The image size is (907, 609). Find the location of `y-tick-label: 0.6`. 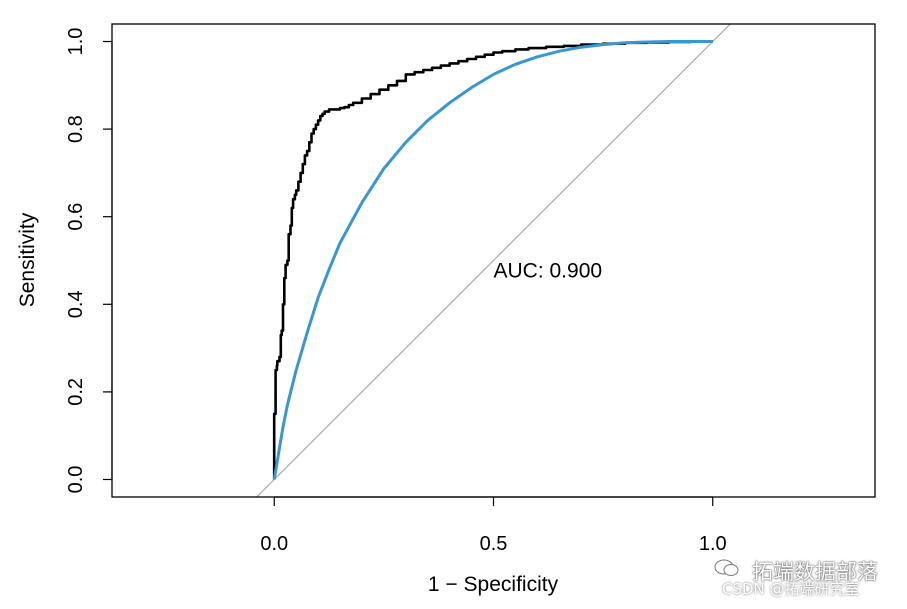

y-tick-label: 0.6 is located at coordinates (76, 217).